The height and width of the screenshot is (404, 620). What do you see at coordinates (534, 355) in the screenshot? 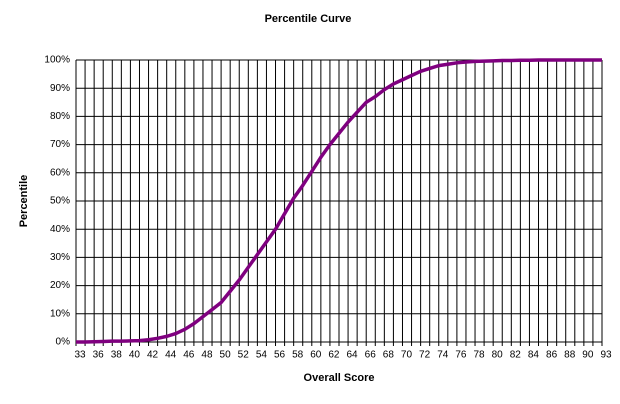
I see `x-tick-label: 84` at bounding box center [534, 355].